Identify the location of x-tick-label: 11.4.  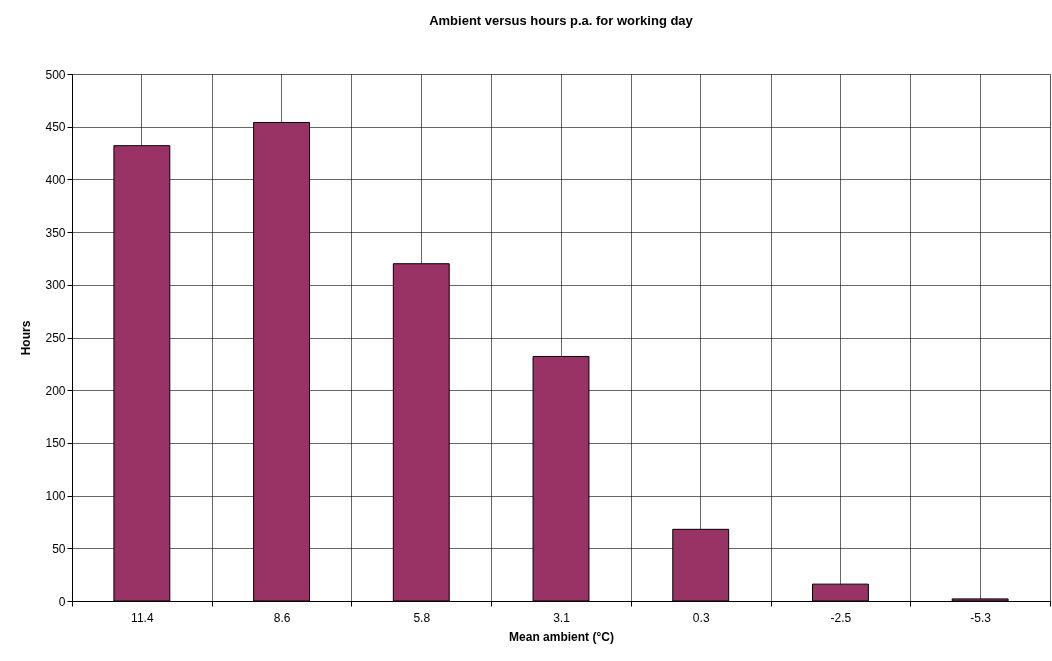
(142, 617).